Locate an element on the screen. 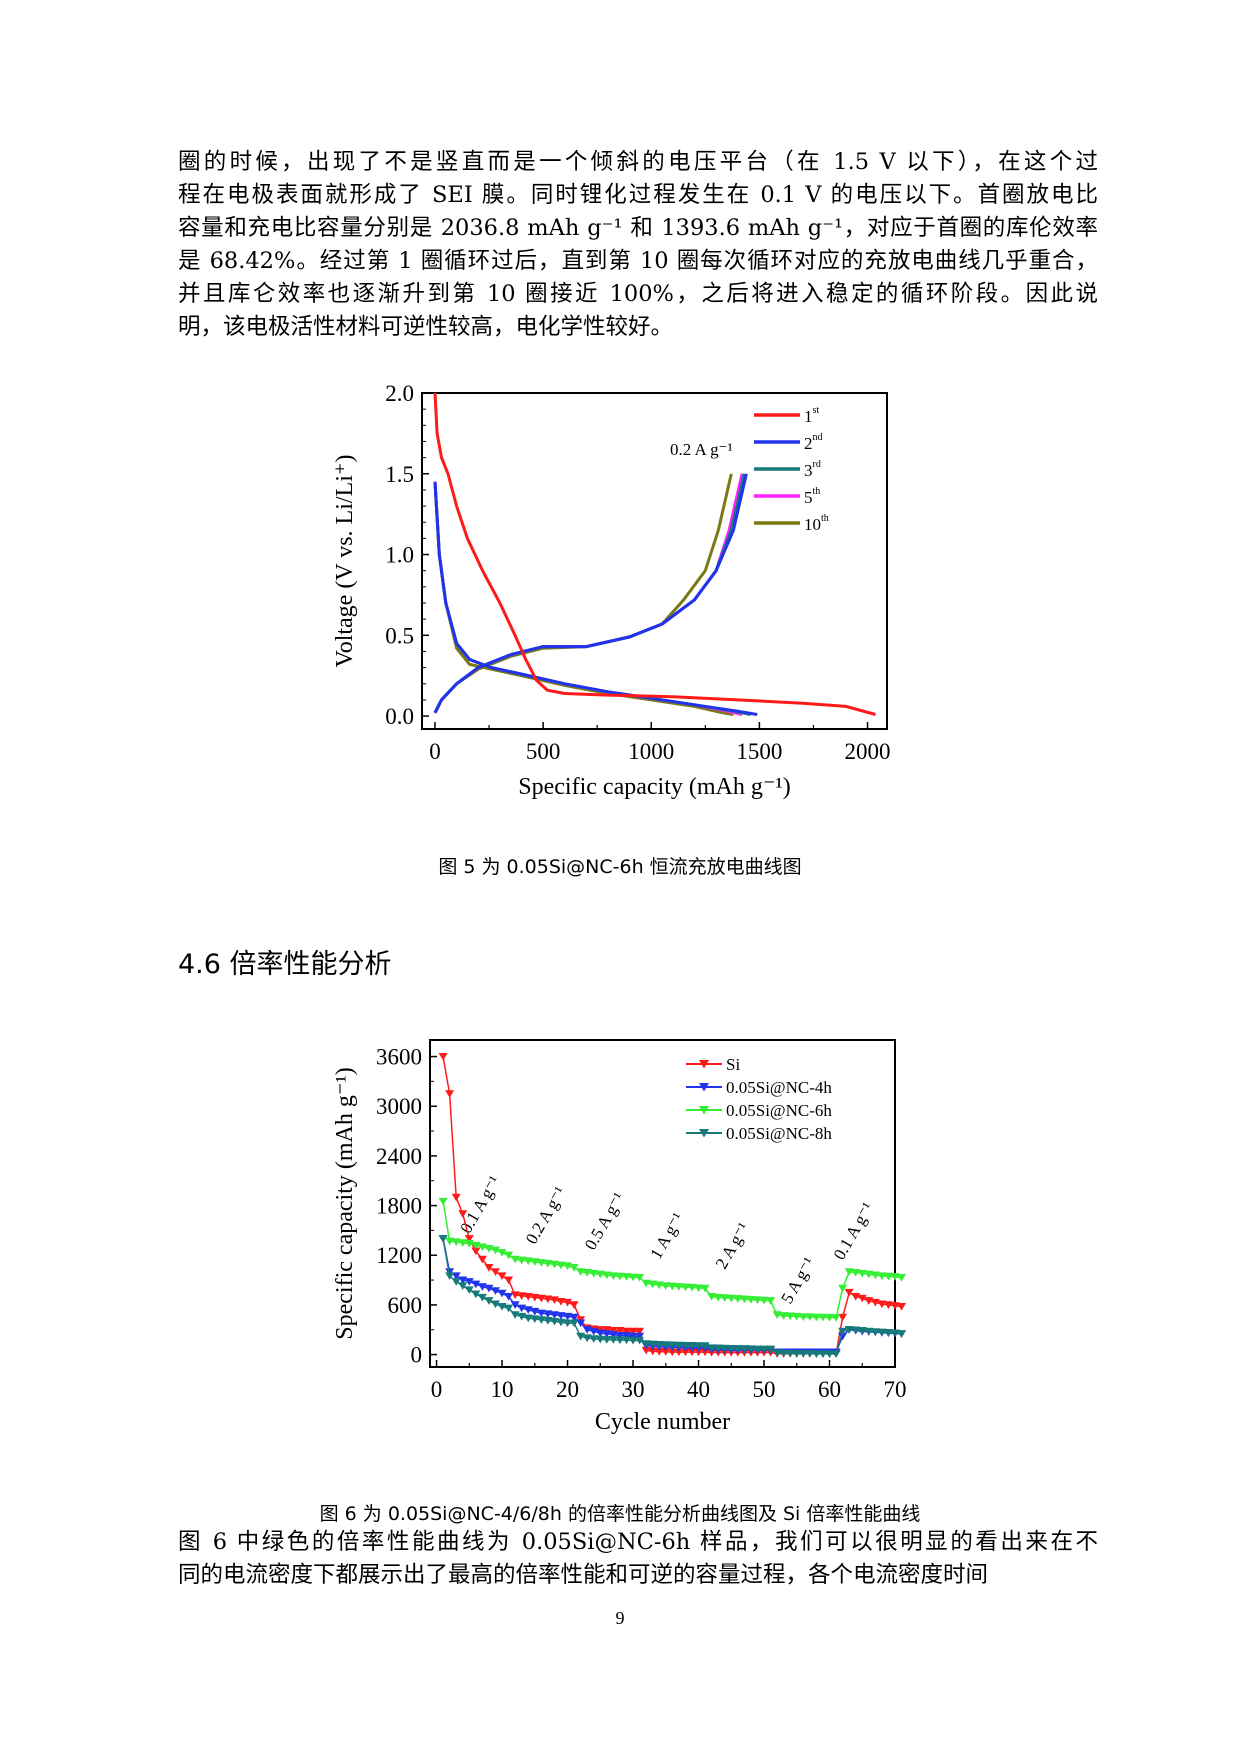  x-tick-label: 0 is located at coordinates (435, 751).